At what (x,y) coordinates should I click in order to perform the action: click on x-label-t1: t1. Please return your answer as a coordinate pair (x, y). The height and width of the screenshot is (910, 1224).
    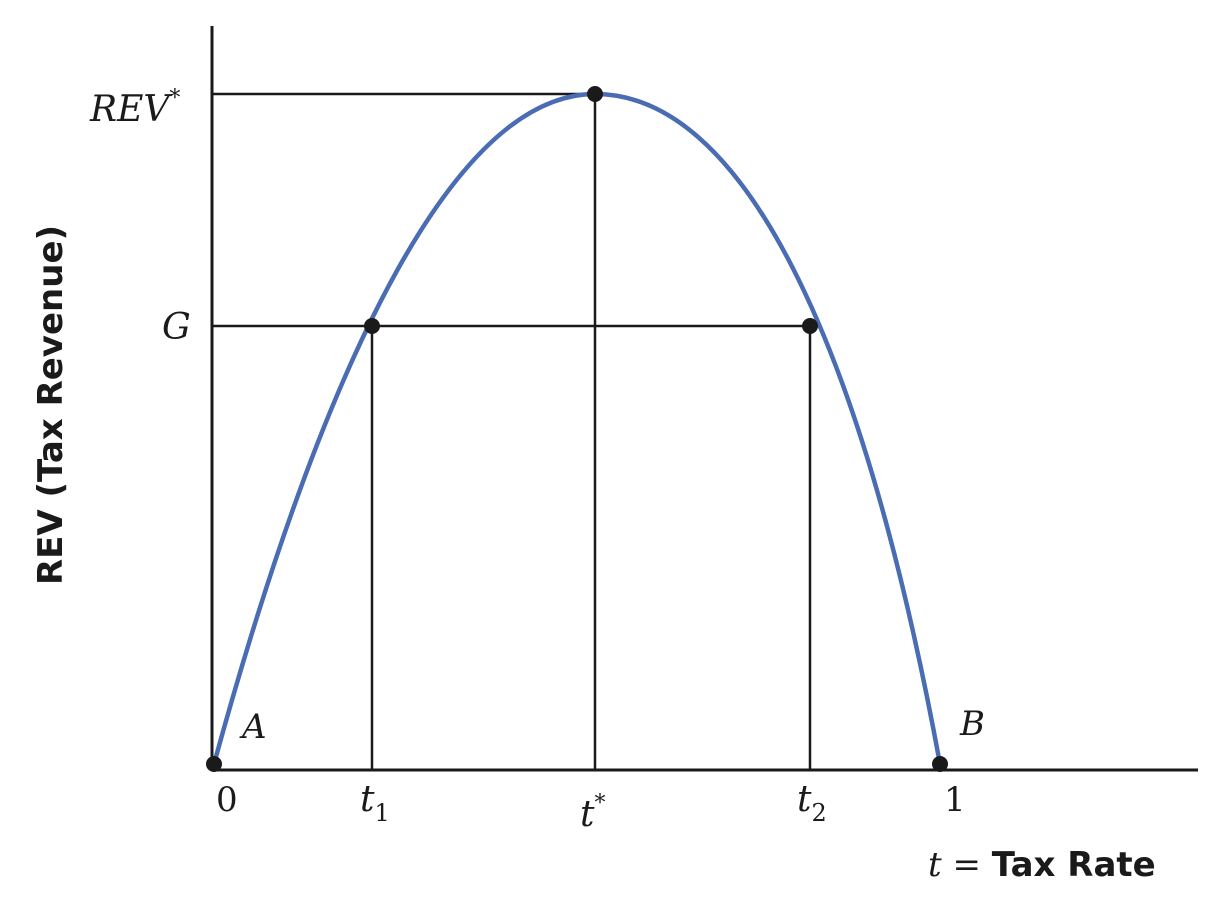
    Looking at the image, I should click on (375, 803).